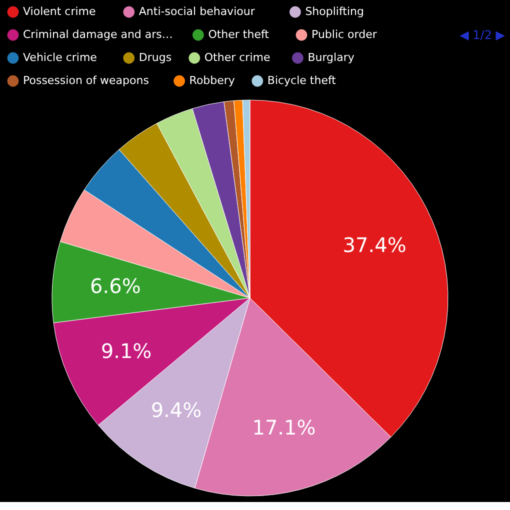  Describe the element at coordinates (237, 57) in the screenshot. I see `legend-label: Other crime` at that location.